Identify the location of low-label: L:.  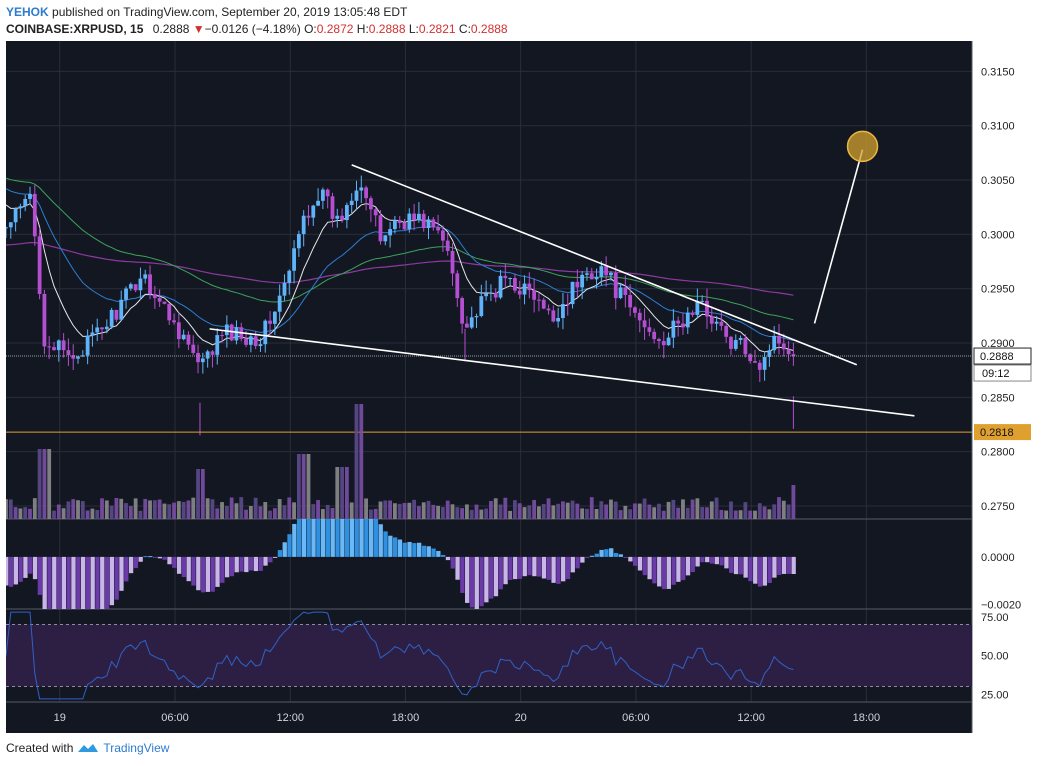
(413, 29).